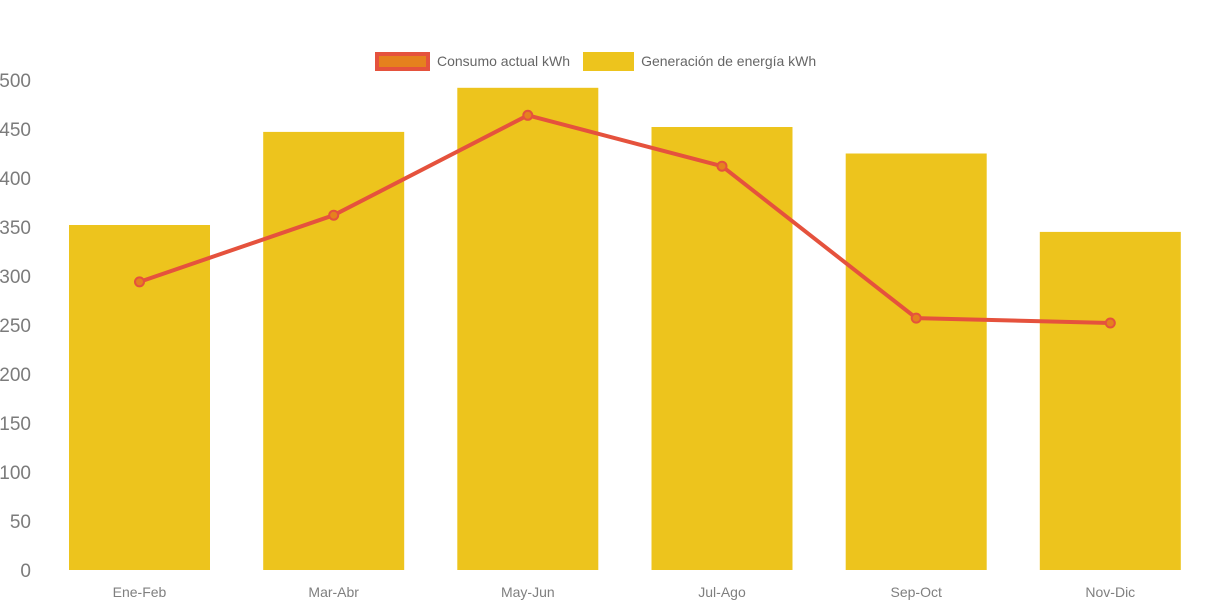  I want to click on y-tick-label: 350, so click(15, 228).